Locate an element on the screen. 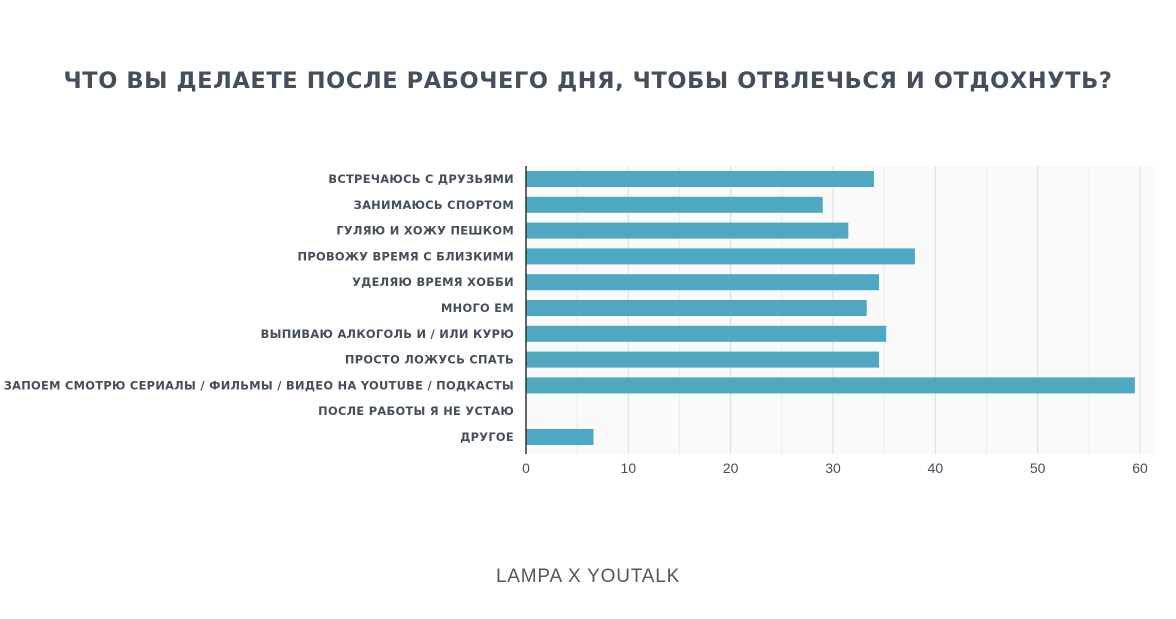  x-tick-label: 60 is located at coordinates (1140, 468).